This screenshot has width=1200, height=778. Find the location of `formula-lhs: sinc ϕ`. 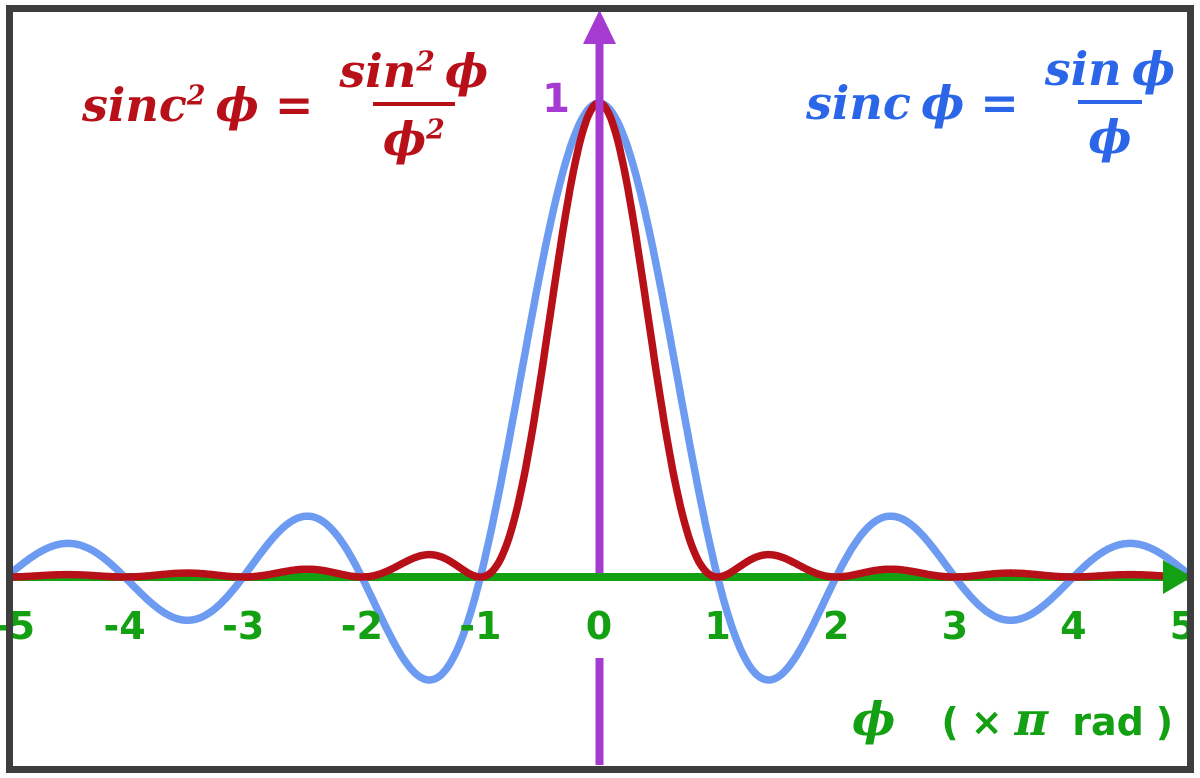

formula-lhs: sinc ϕ is located at coordinates (885, 103).